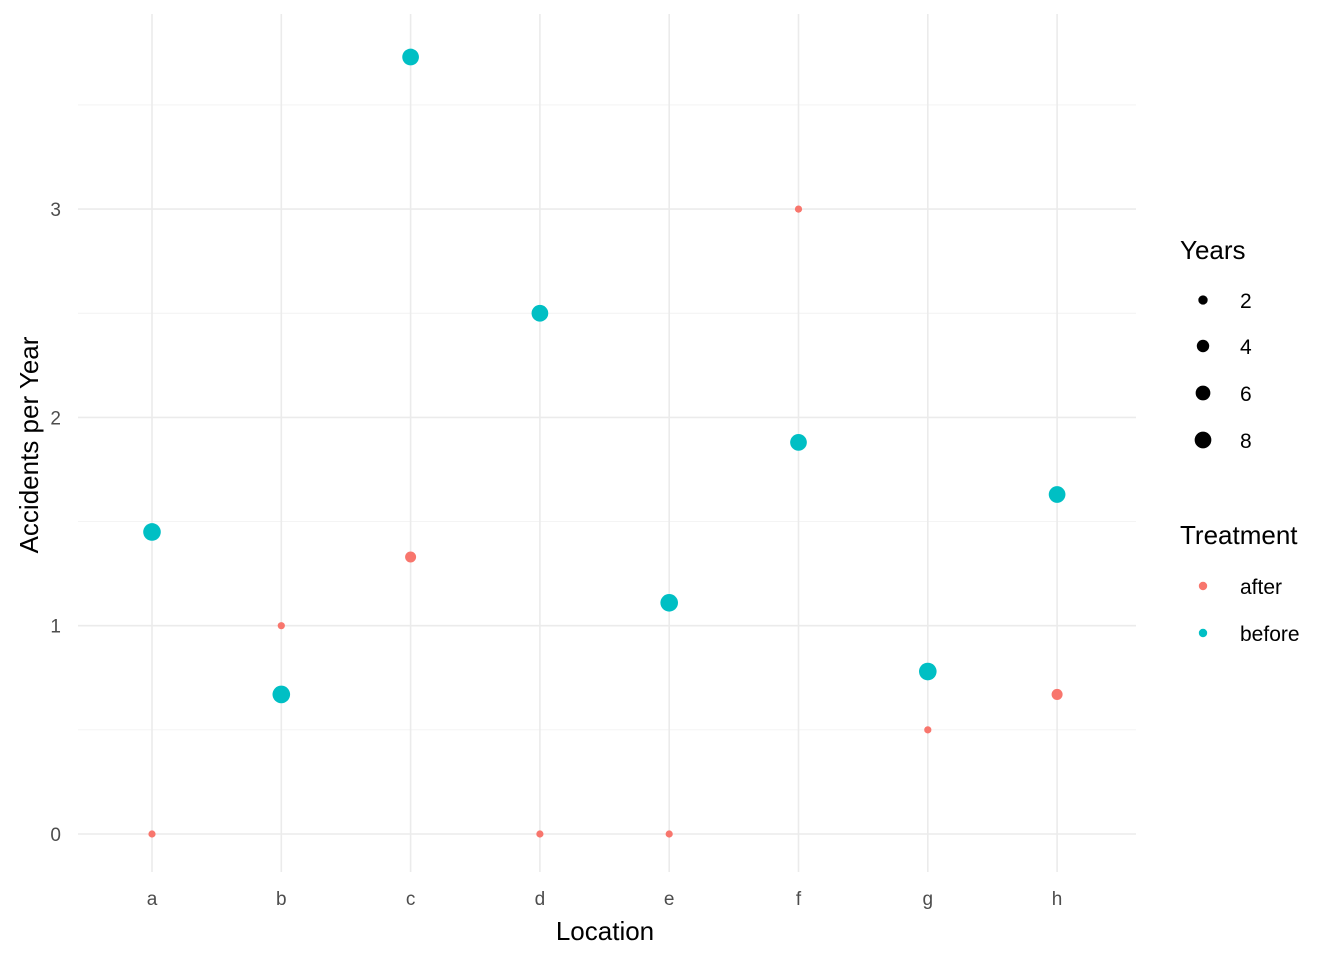  Describe the element at coordinates (605, 899) in the screenshot. I see `x-axis-ticks: a b c d e f g h` at that location.